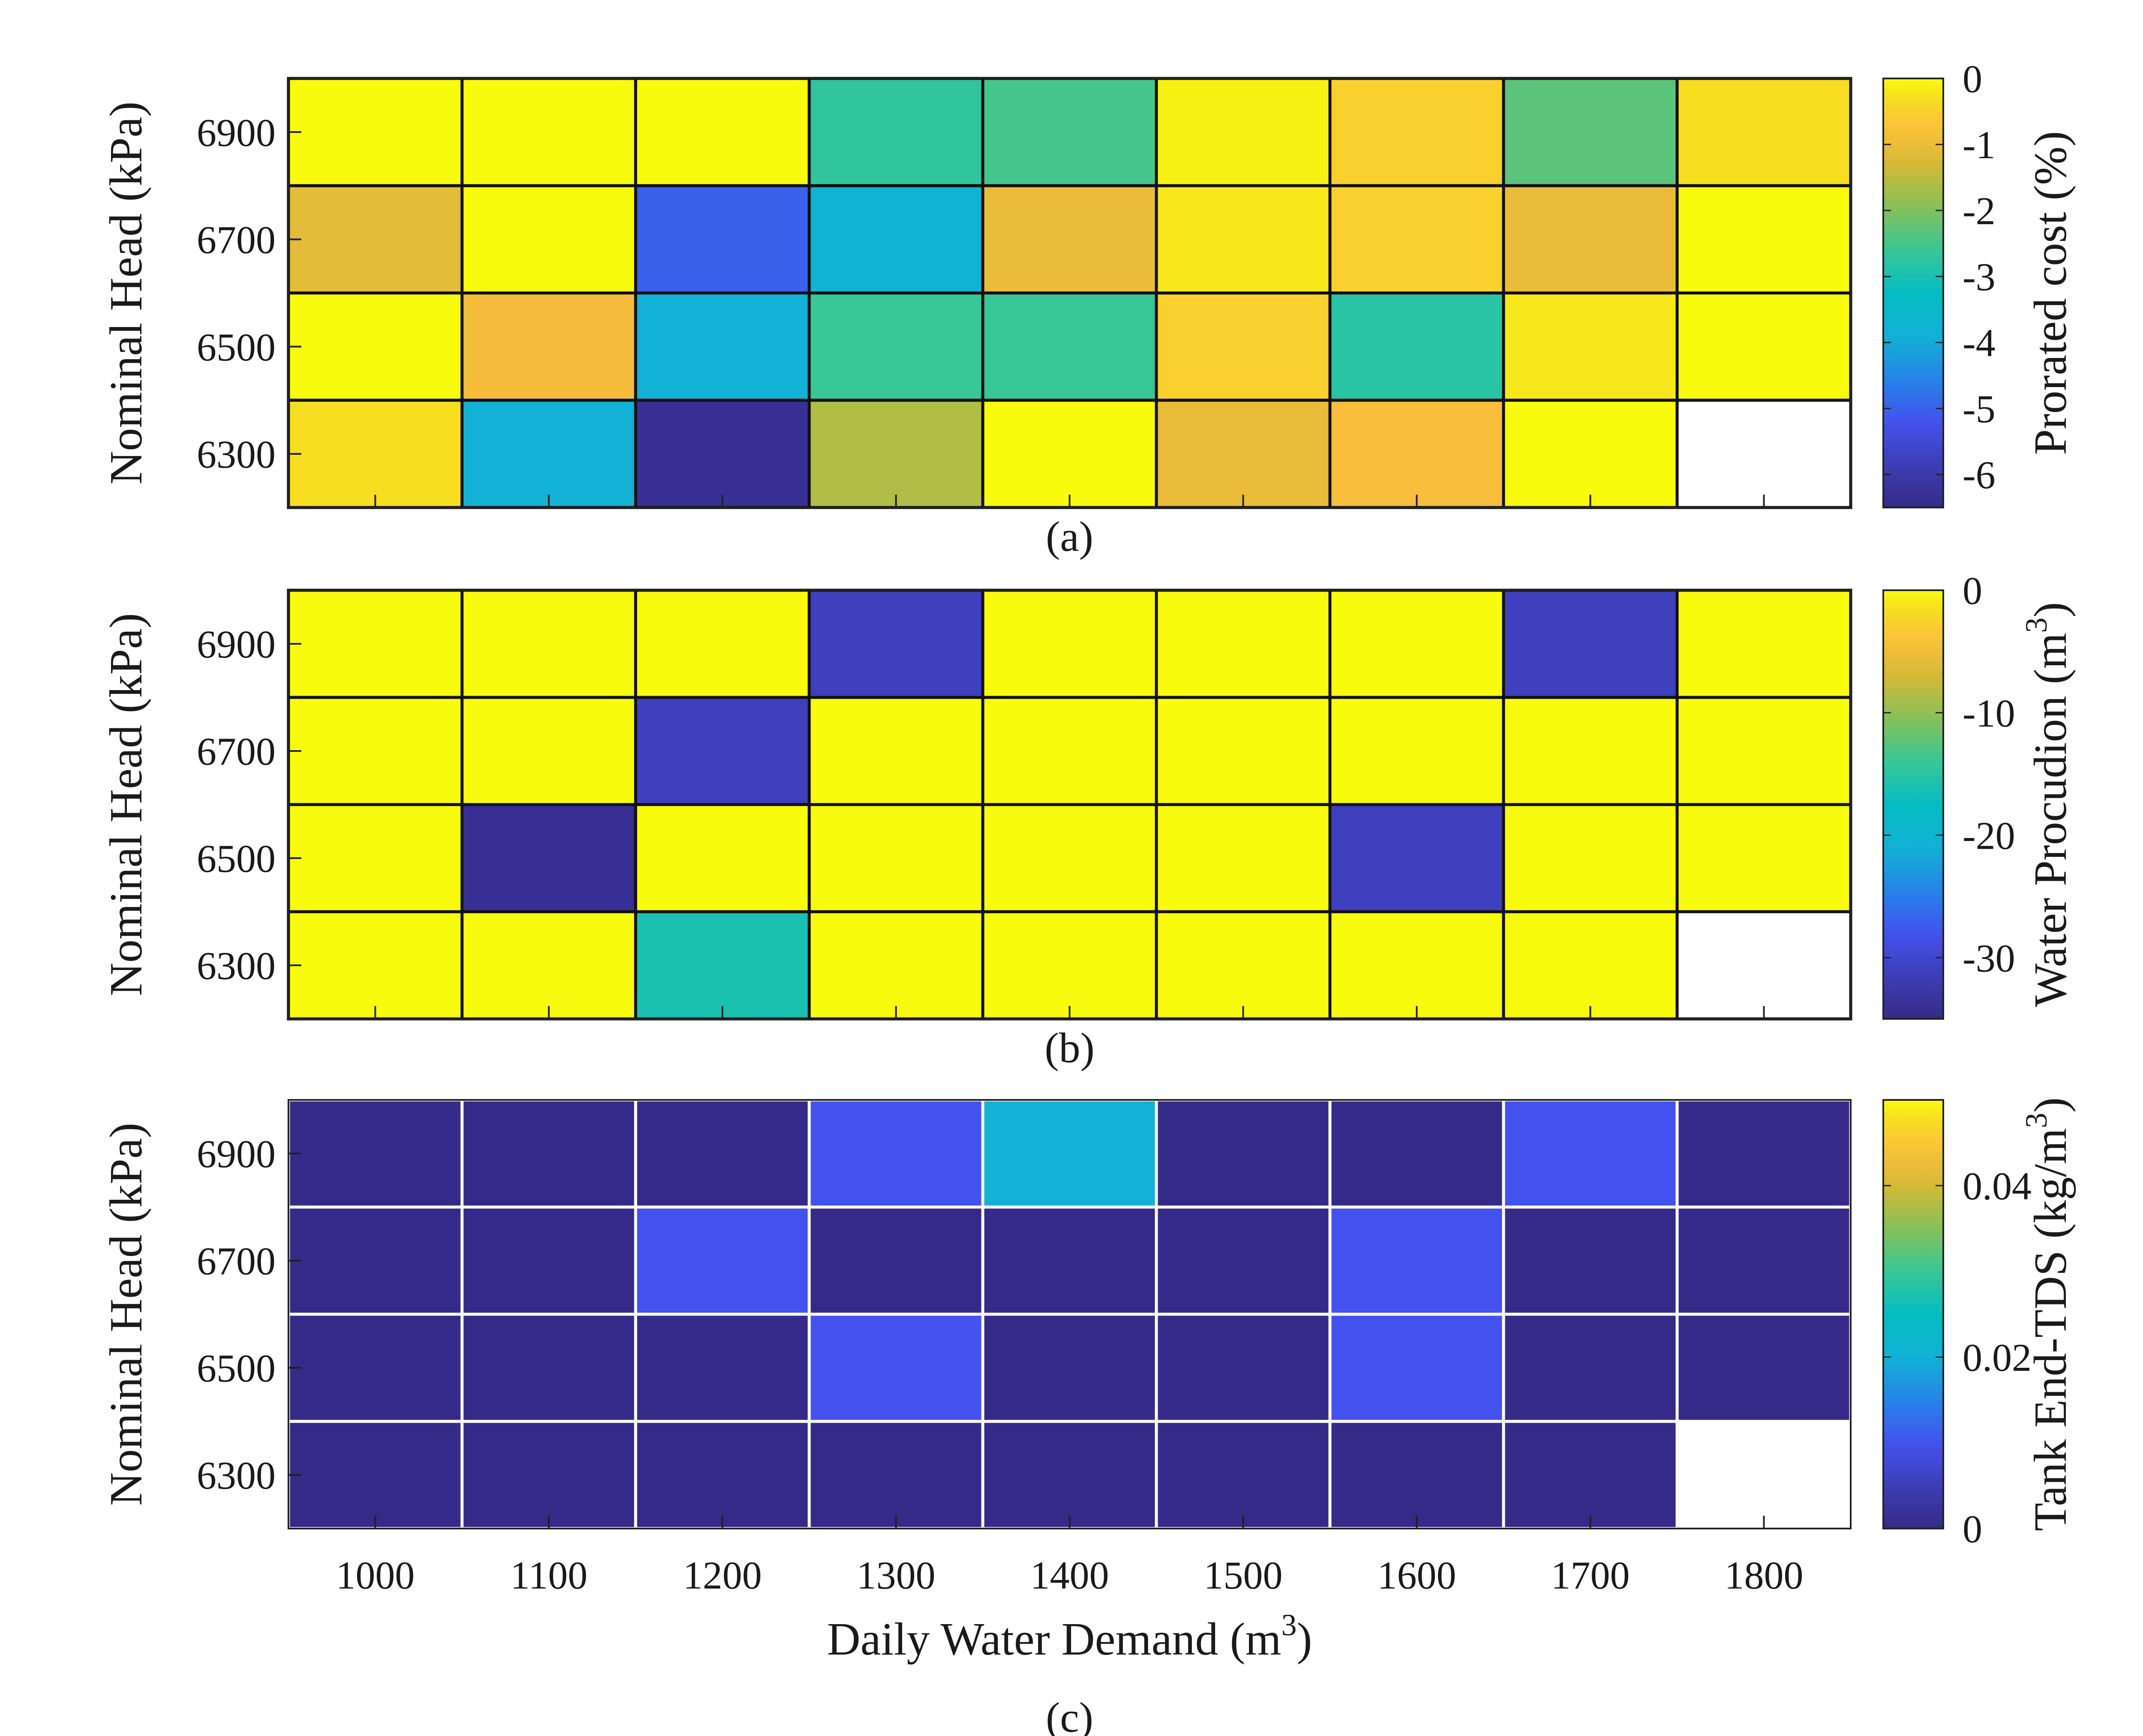  I want to click on colorbar-label: Tank End-TDS (kg/m3), so click(2047, 1314).